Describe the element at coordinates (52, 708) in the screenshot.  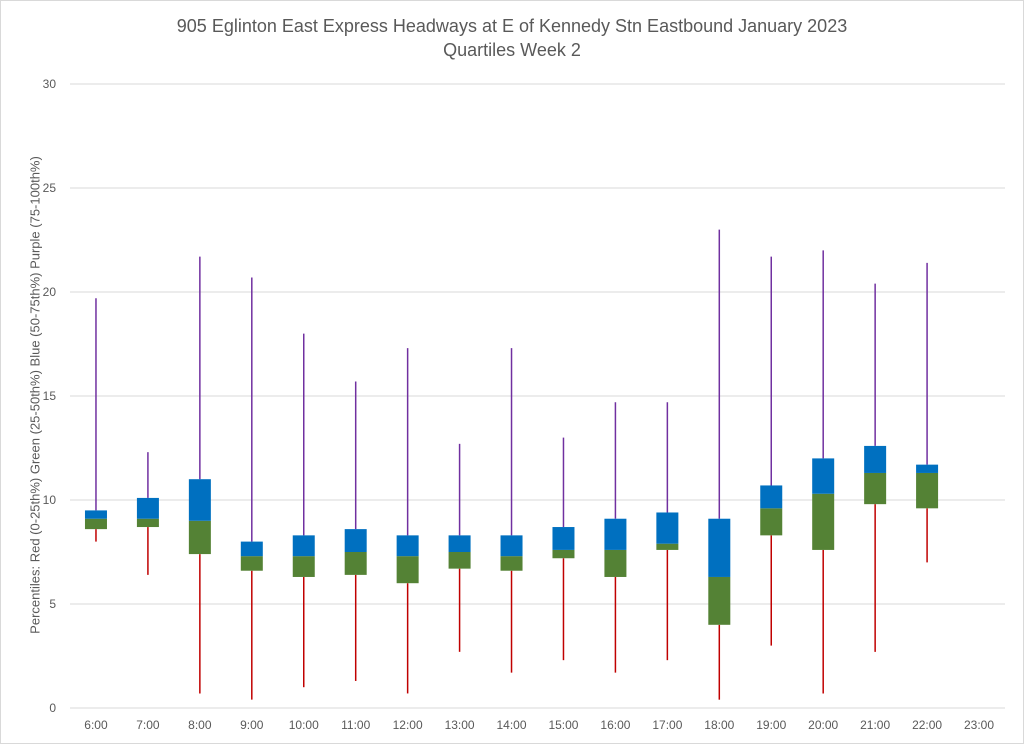
I see `y-tick-label: 0` at that location.